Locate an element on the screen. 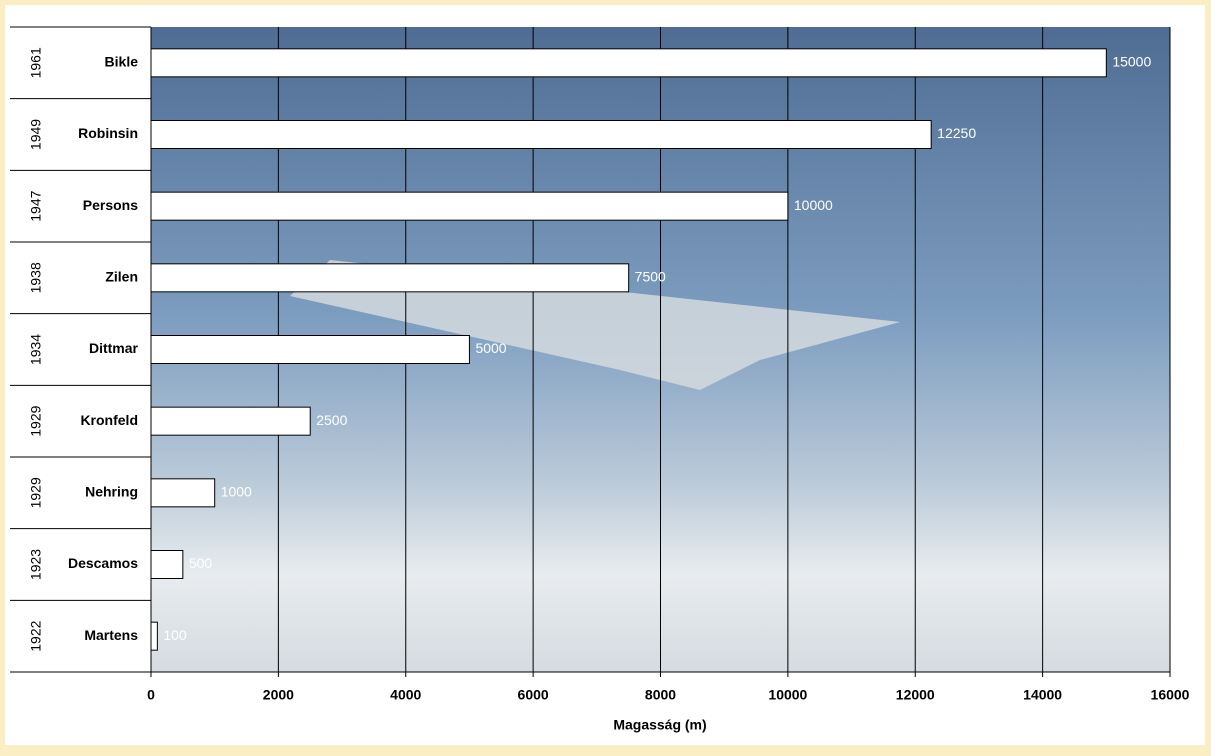 The width and height of the screenshot is (1211, 756). x-tick-label: 0 is located at coordinates (151, 695).